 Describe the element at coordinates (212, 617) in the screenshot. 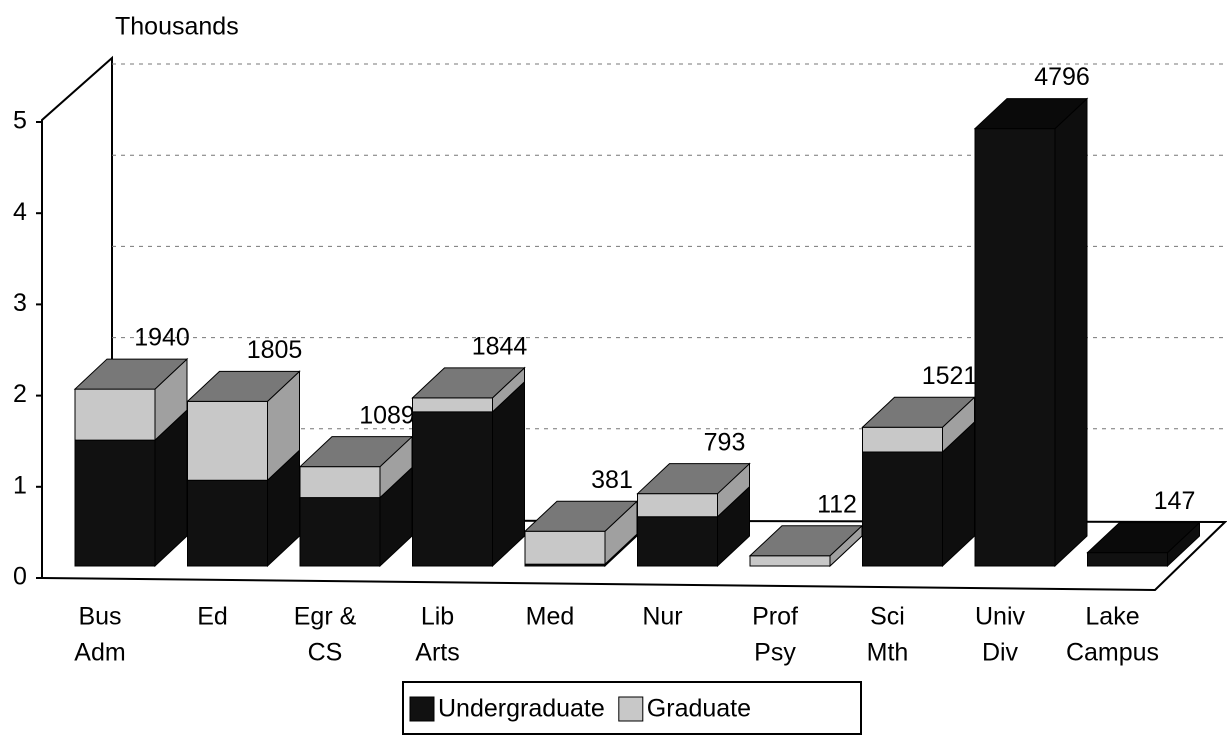

I see `x-tick-label: Ed` at that location.